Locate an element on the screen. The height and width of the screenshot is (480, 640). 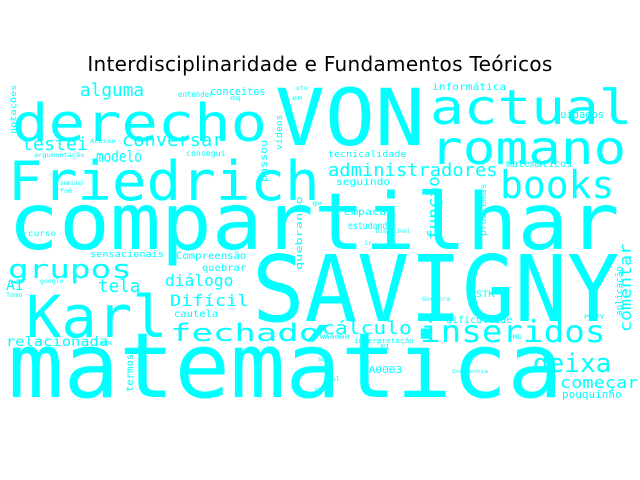
cloud-word: P47Y is located at coordinates (594, 318).